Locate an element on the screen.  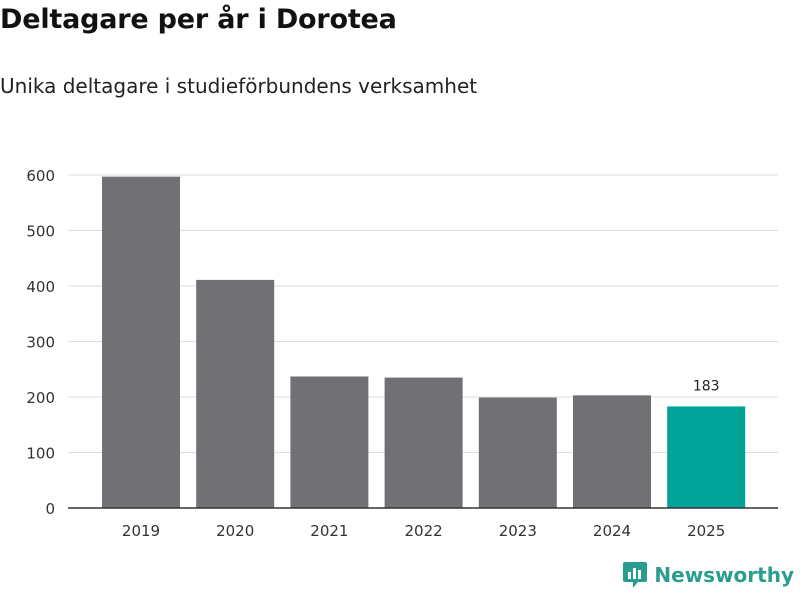
brand-logo: Newsworthy is located at coordinates (708, 575).